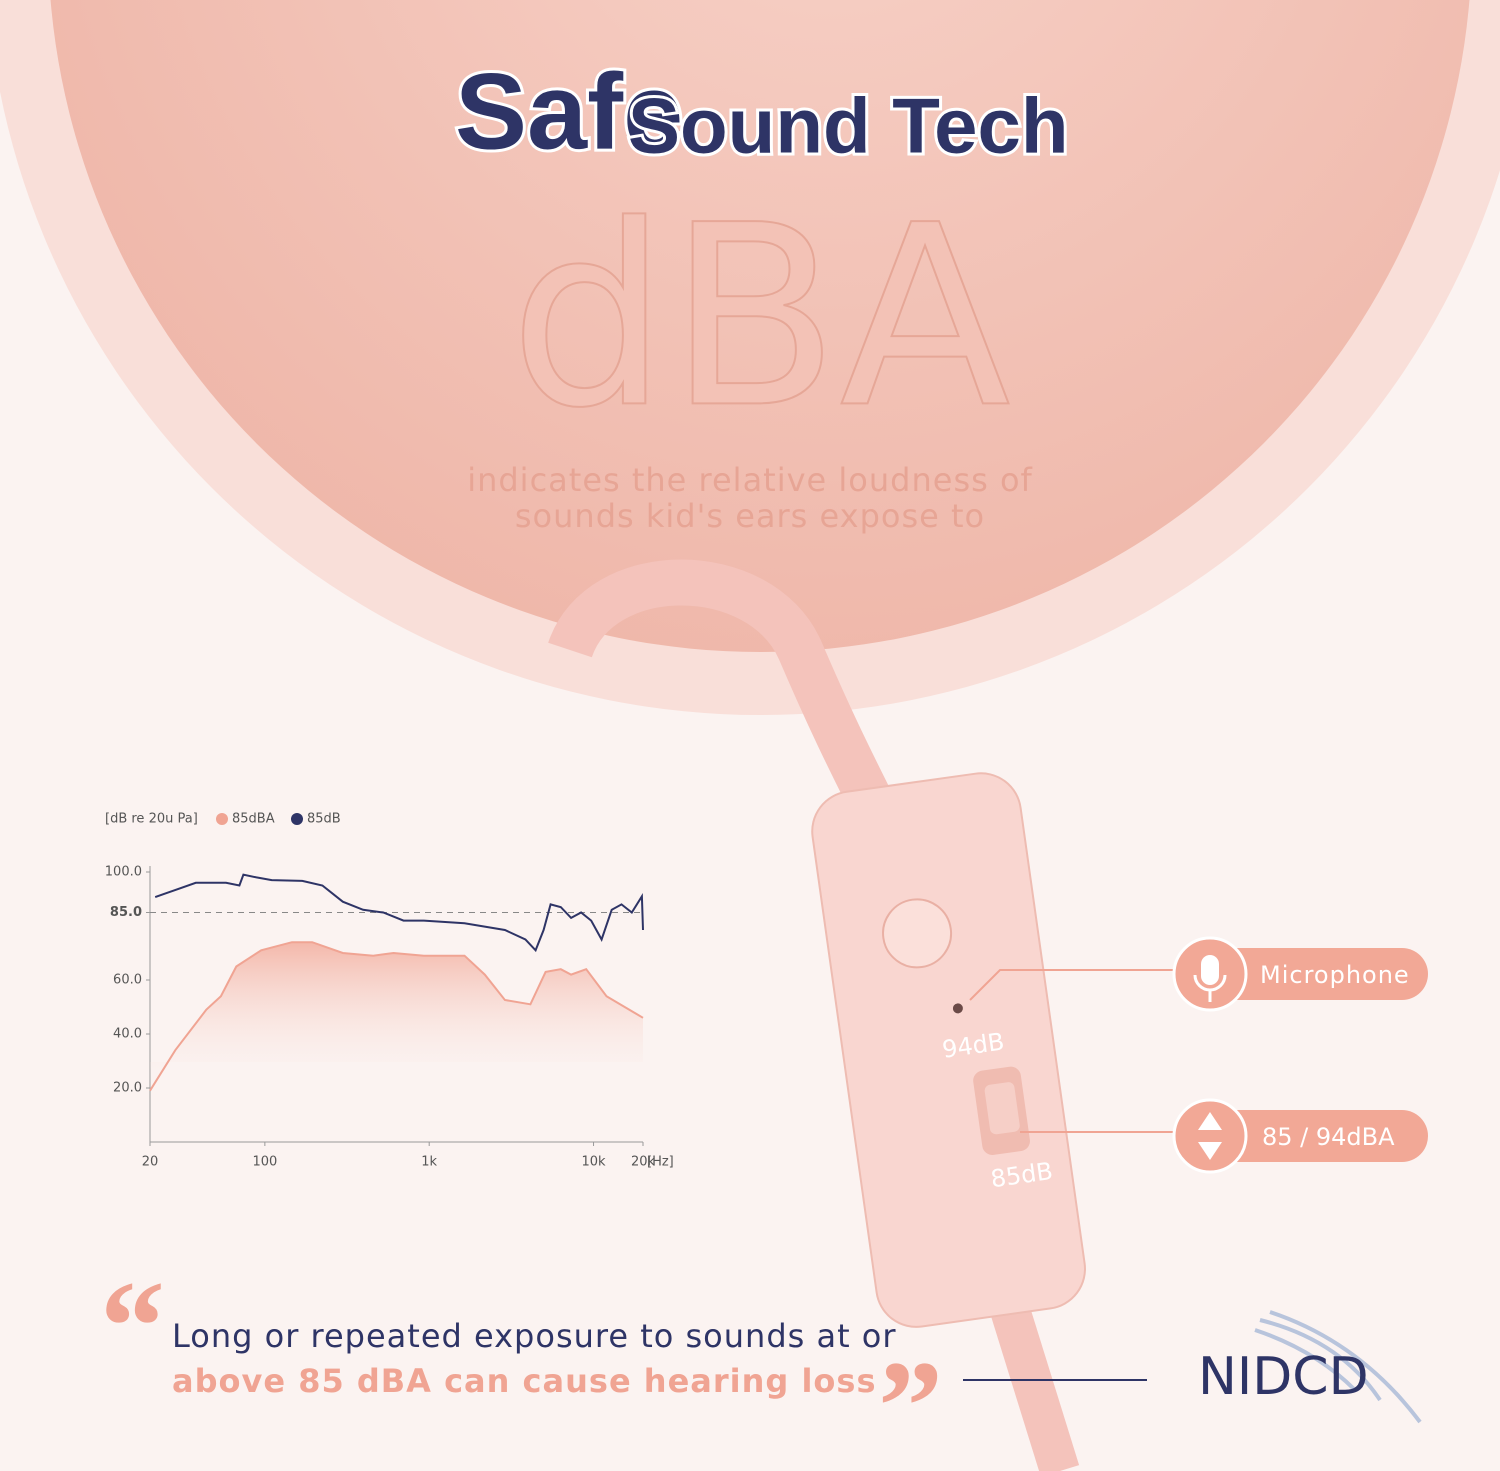 This screenshot has height=1471, width=1500. Describe the element at coordinates (150, 1162) in the screenshot. I see `x-tick-label: 20` at that location.